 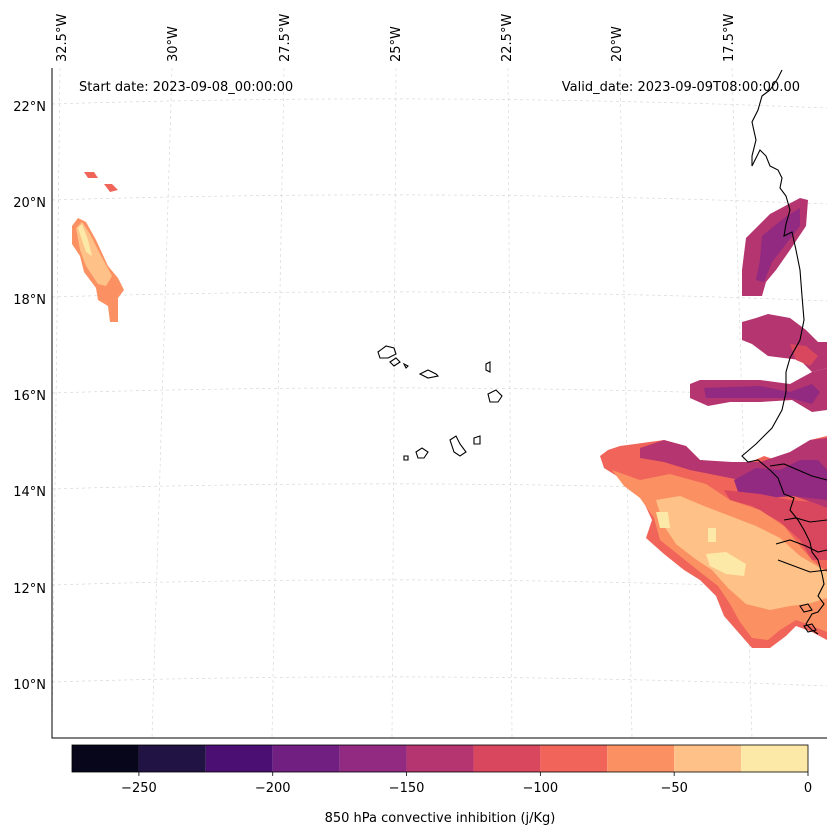 What do you see at coordinates (186, 87) in the screenshot?
I see `start-date-label: Start date: 2023-09-08_00:00:00` at bounding box center [186, 87].